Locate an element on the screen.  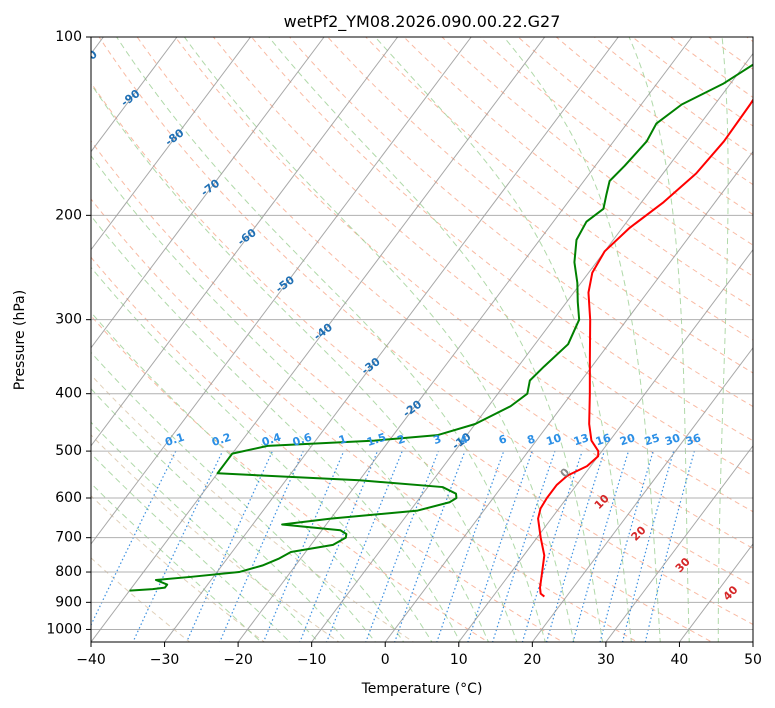
isotherm-label: -50 is located at coordinates (285, 284).